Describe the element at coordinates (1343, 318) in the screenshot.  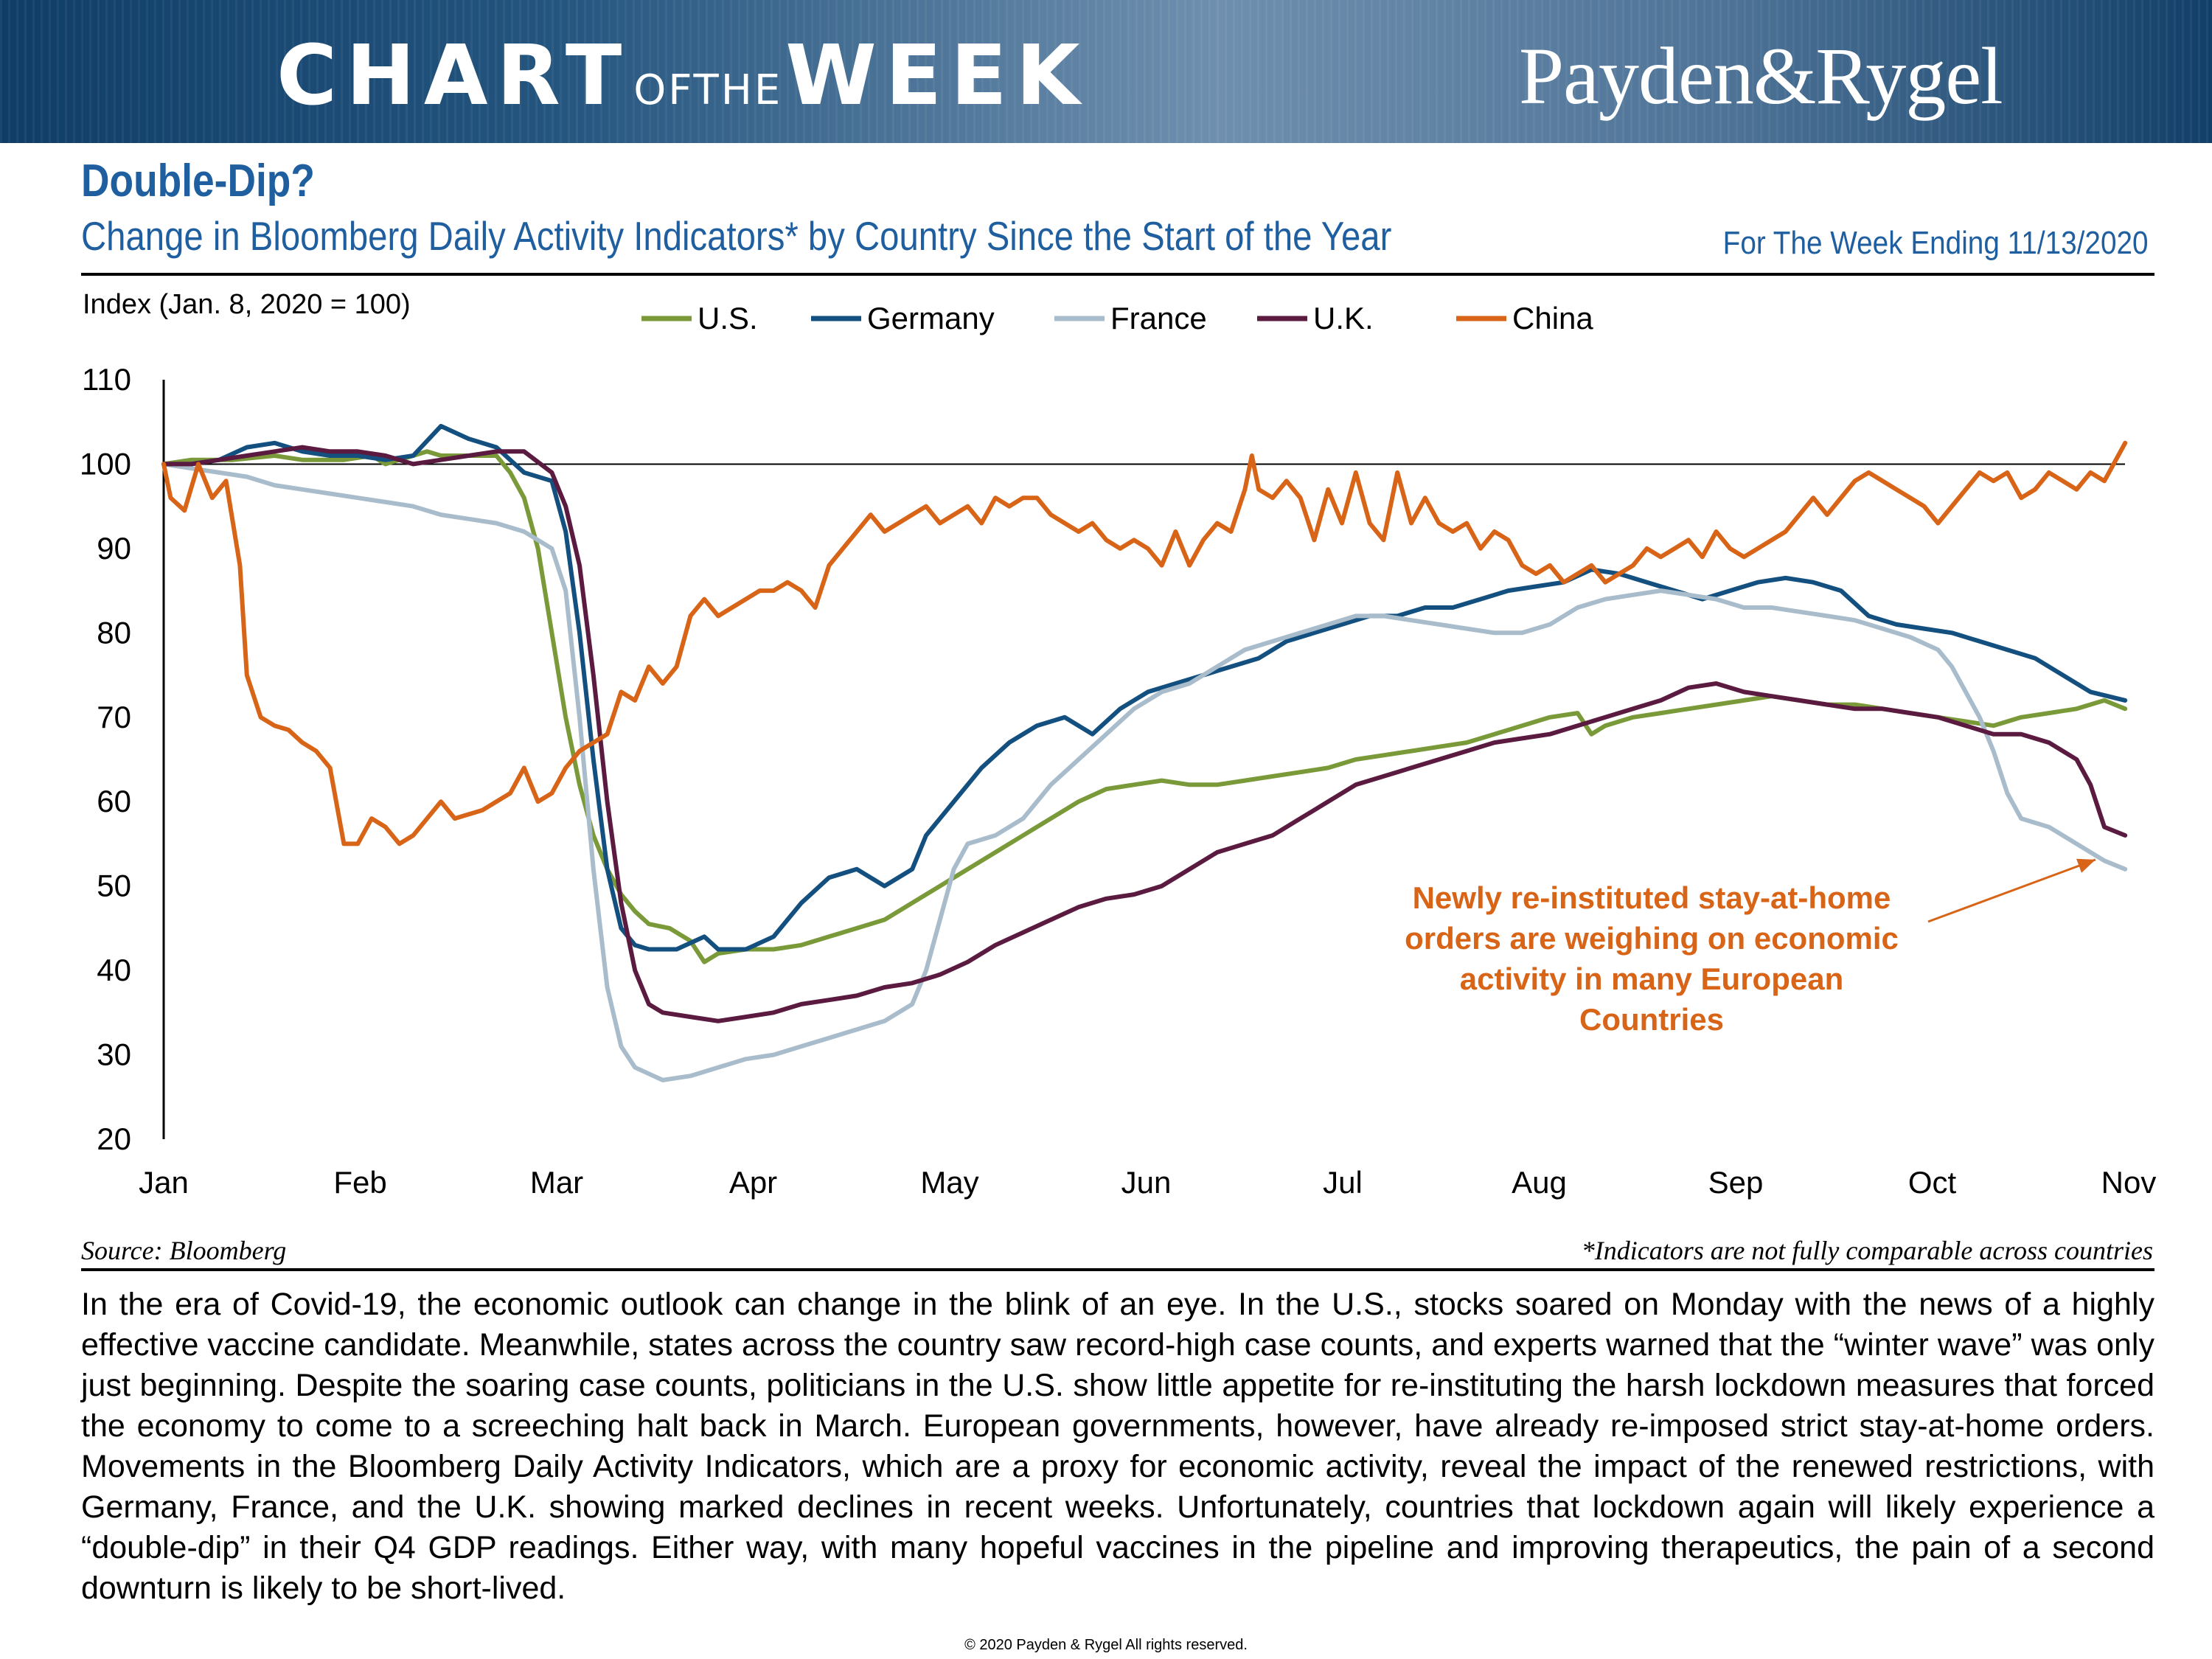
I see `legend-label: U.K.` at that location.